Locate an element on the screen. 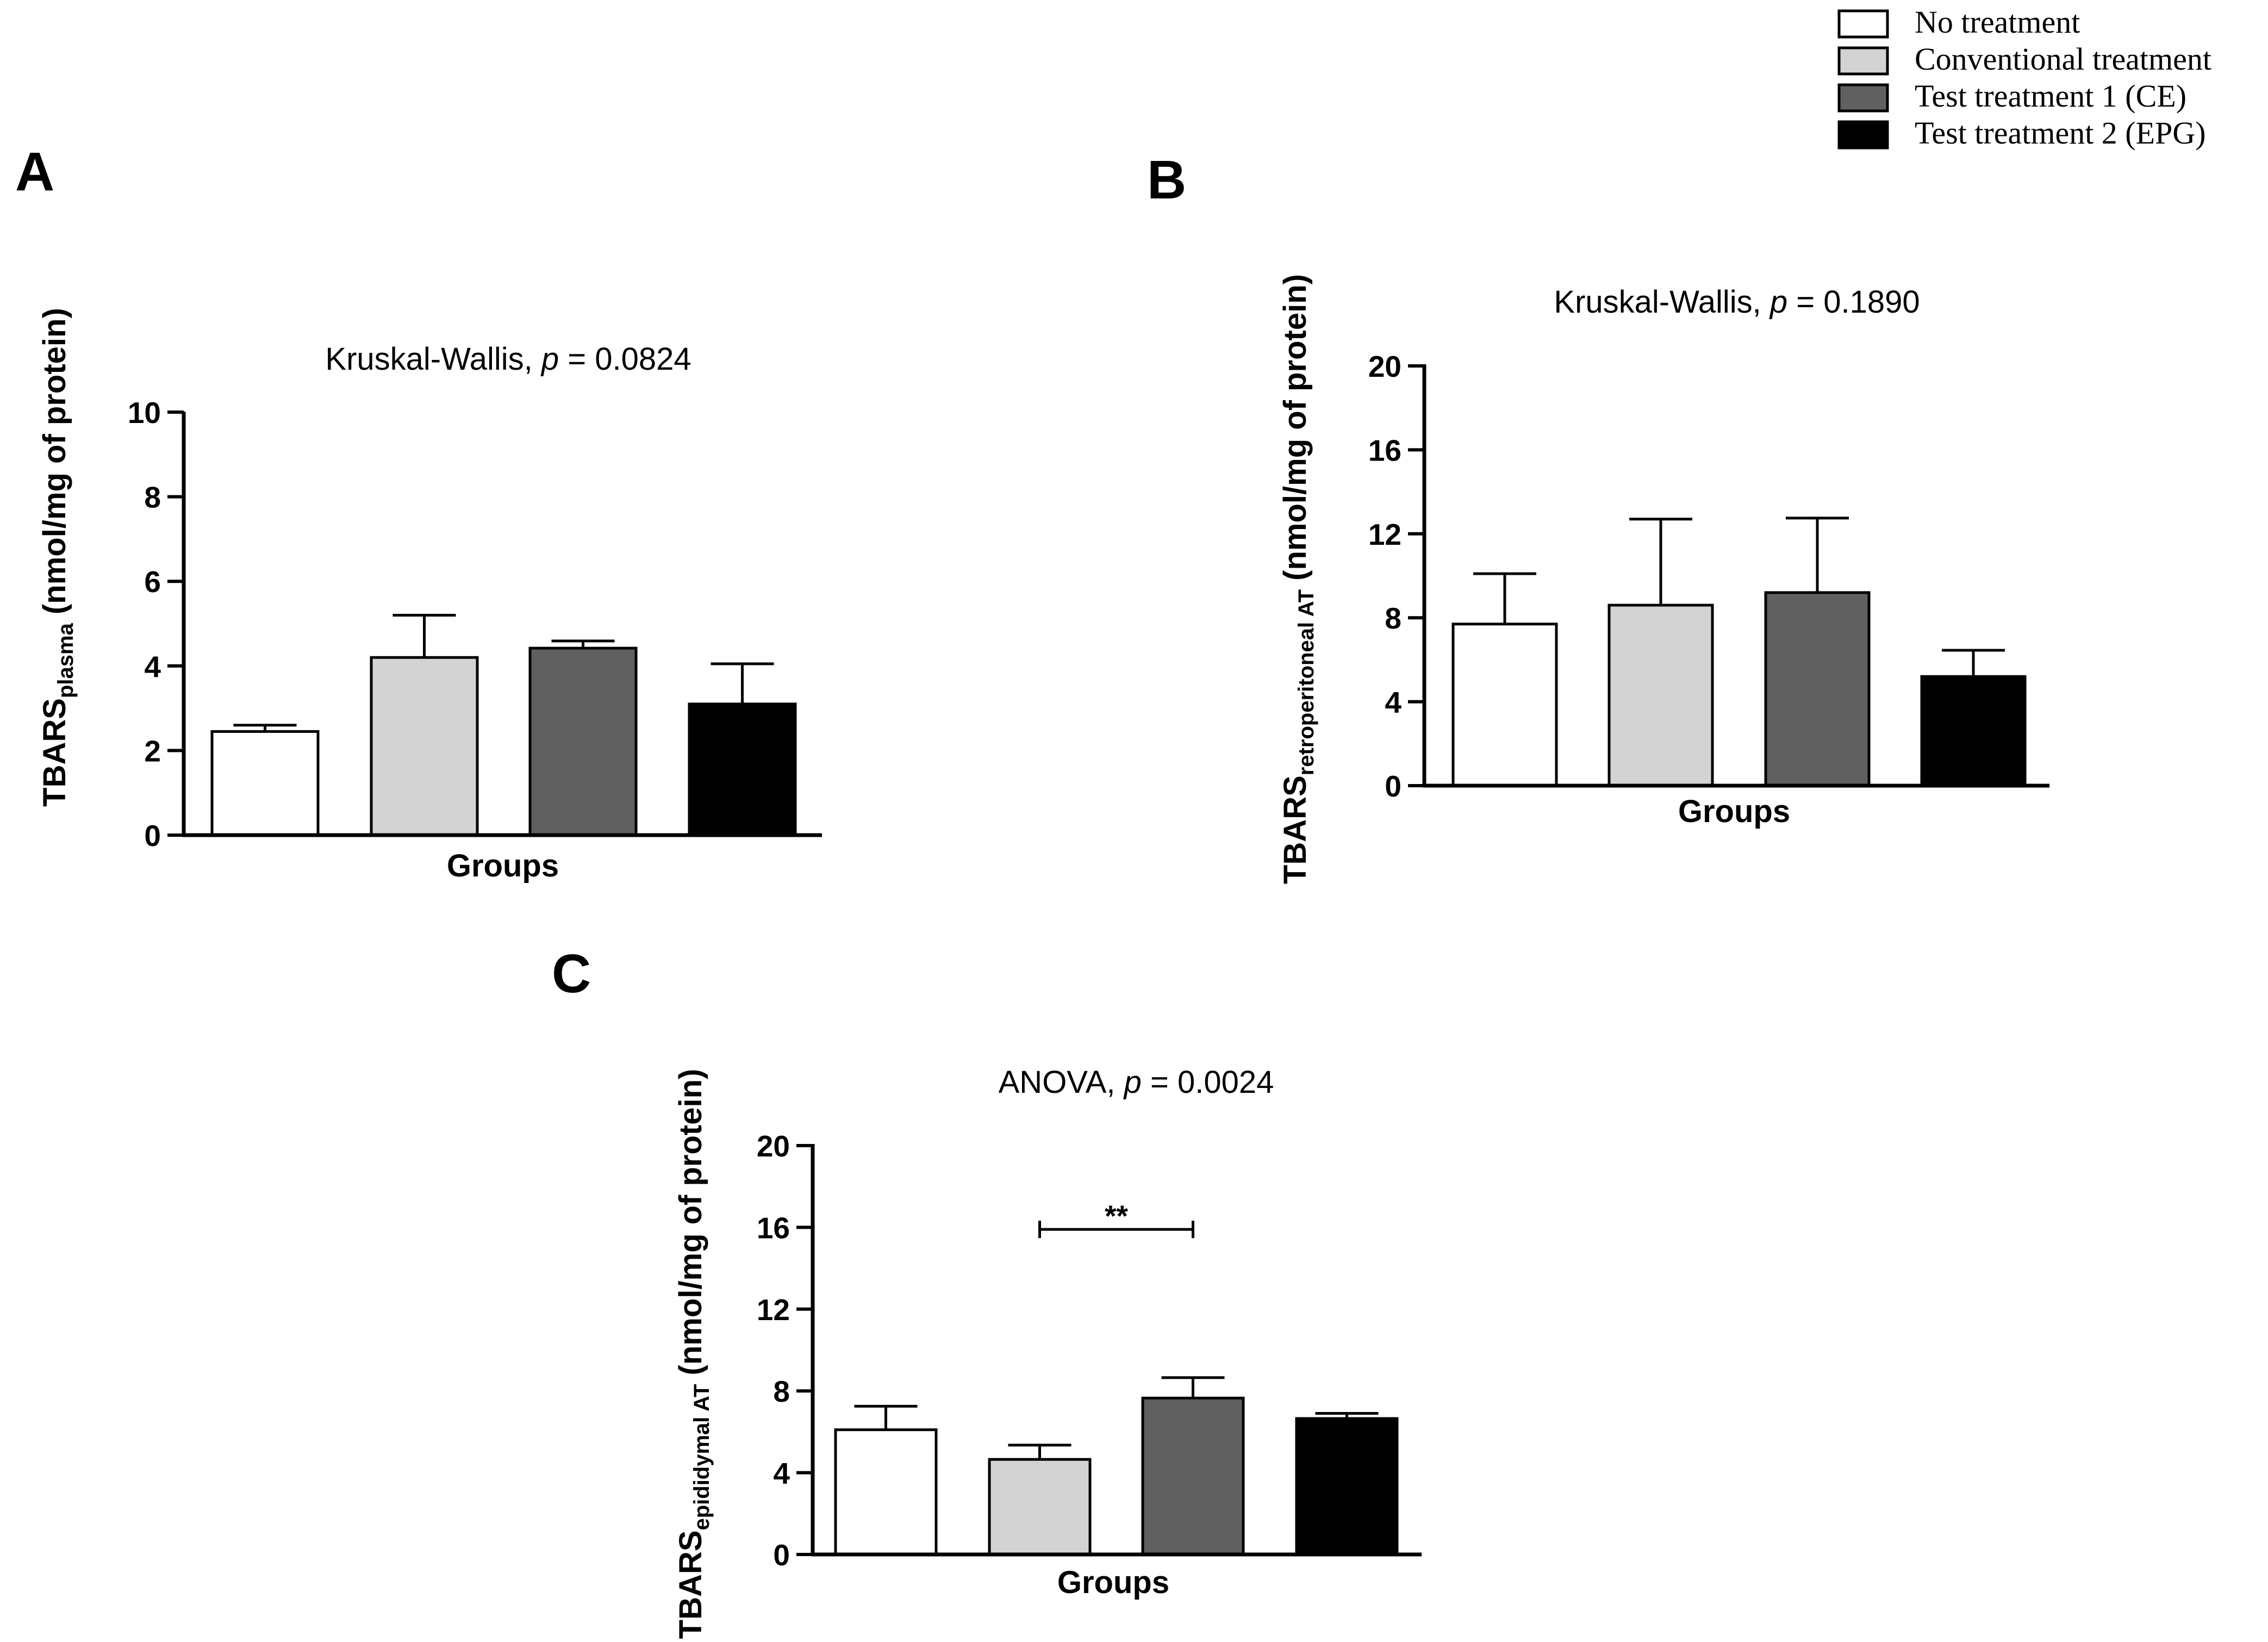  chart-title: ANOVA, p = 0.0024 is located at coordinates (1136, 1082).